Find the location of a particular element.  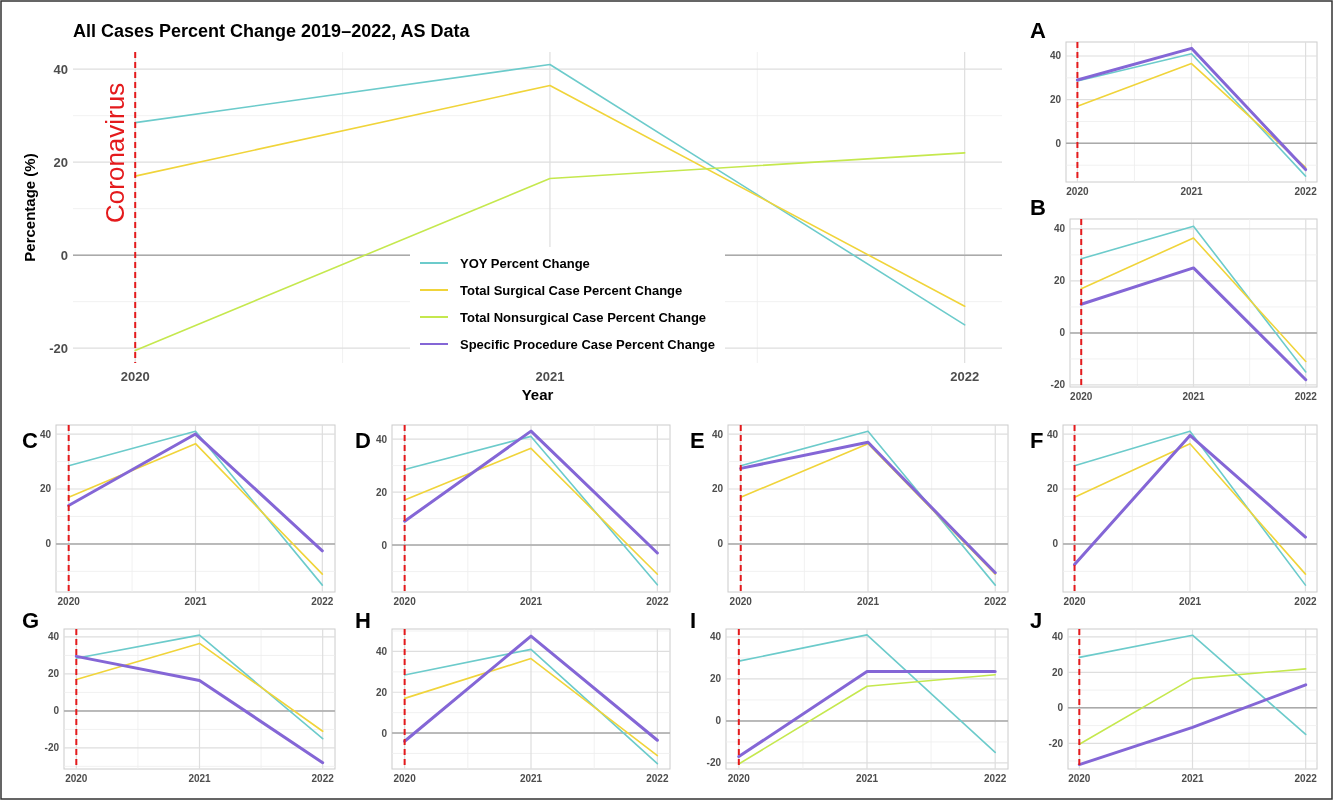

chart-title: G is located at coordinates (31, 620).